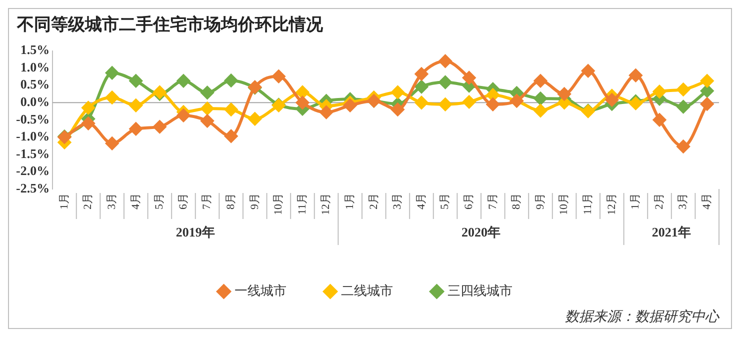 The image size is (740, 338). What do you see at coordinates (35, 84) in the screenshot?
I see `y-tick-label: 0.5%` at bounding box center [35, 84].